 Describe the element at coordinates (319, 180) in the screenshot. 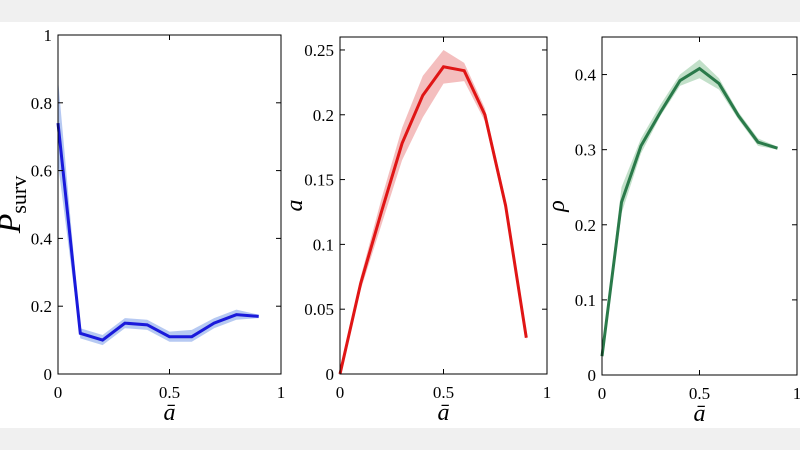

I see `y-tick-label: 0.15` at that location.